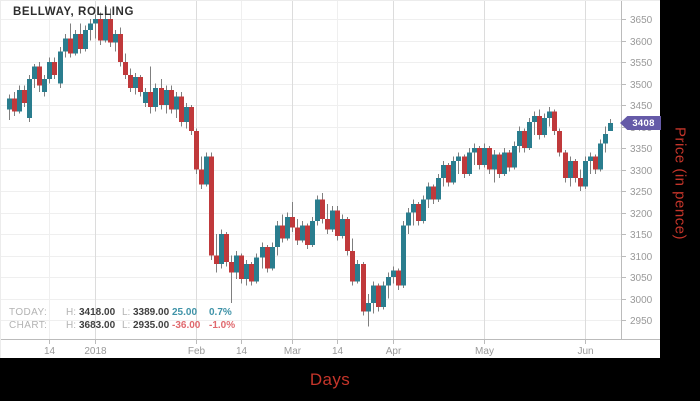  I want to click on price-tick-label: 3050, so click(641, 278).